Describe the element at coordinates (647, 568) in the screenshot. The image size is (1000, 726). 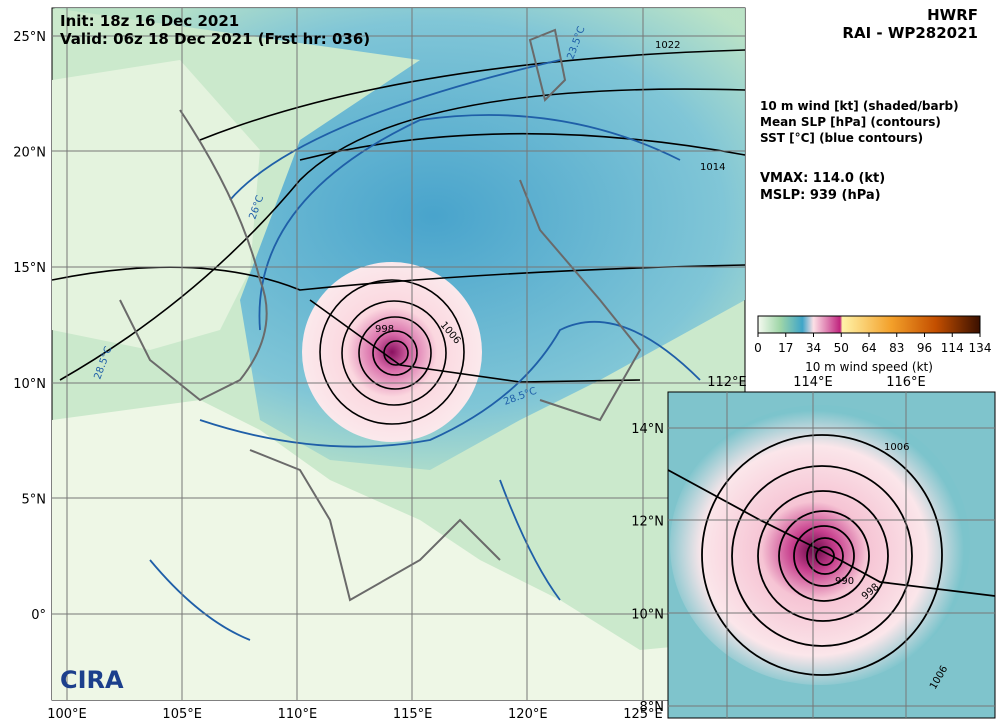
I see `inset-lat-labels: 14°N 12°N 10°N 8°N` at that location.